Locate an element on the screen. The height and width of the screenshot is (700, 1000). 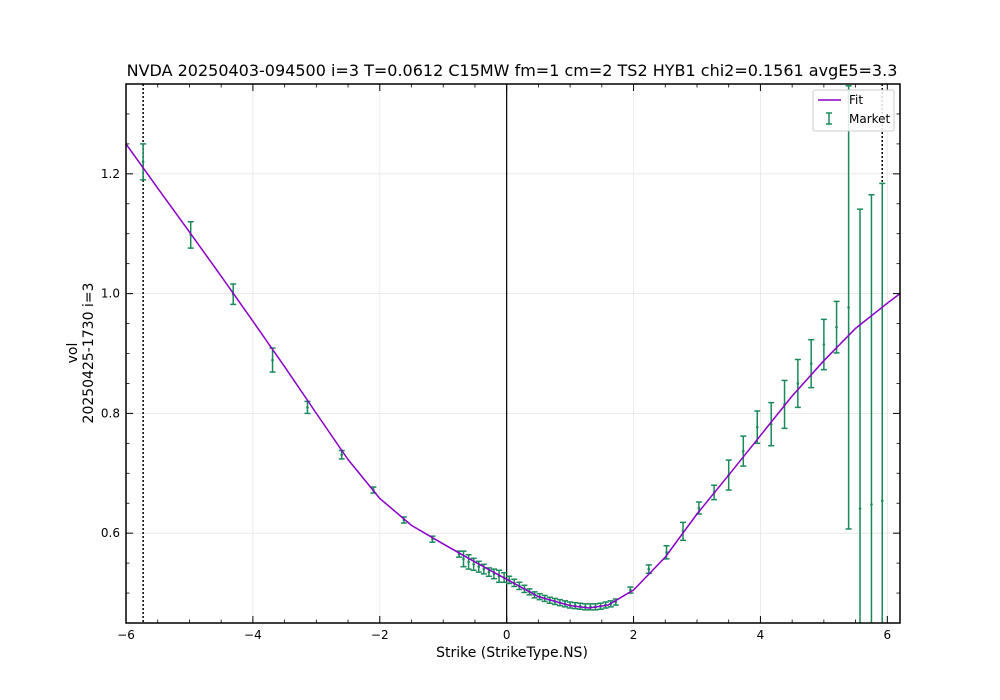
x-tick-label: 4 is located at coordinates (761, 635).